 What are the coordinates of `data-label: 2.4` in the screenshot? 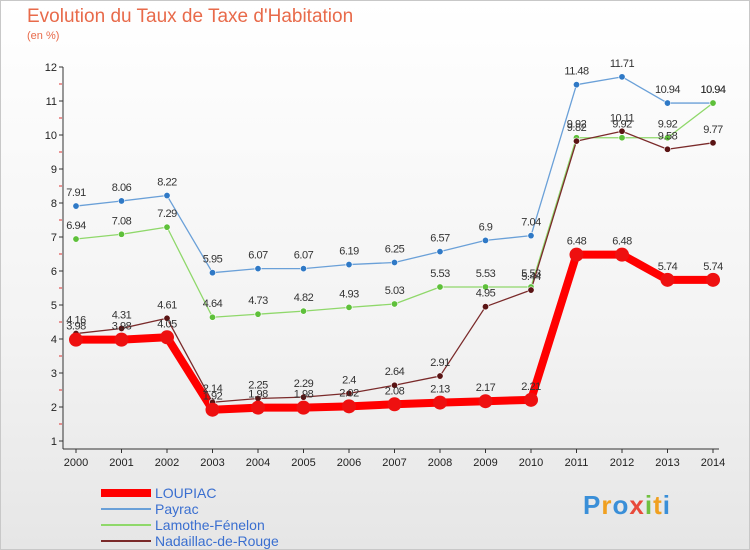 It's located at (349, 380).